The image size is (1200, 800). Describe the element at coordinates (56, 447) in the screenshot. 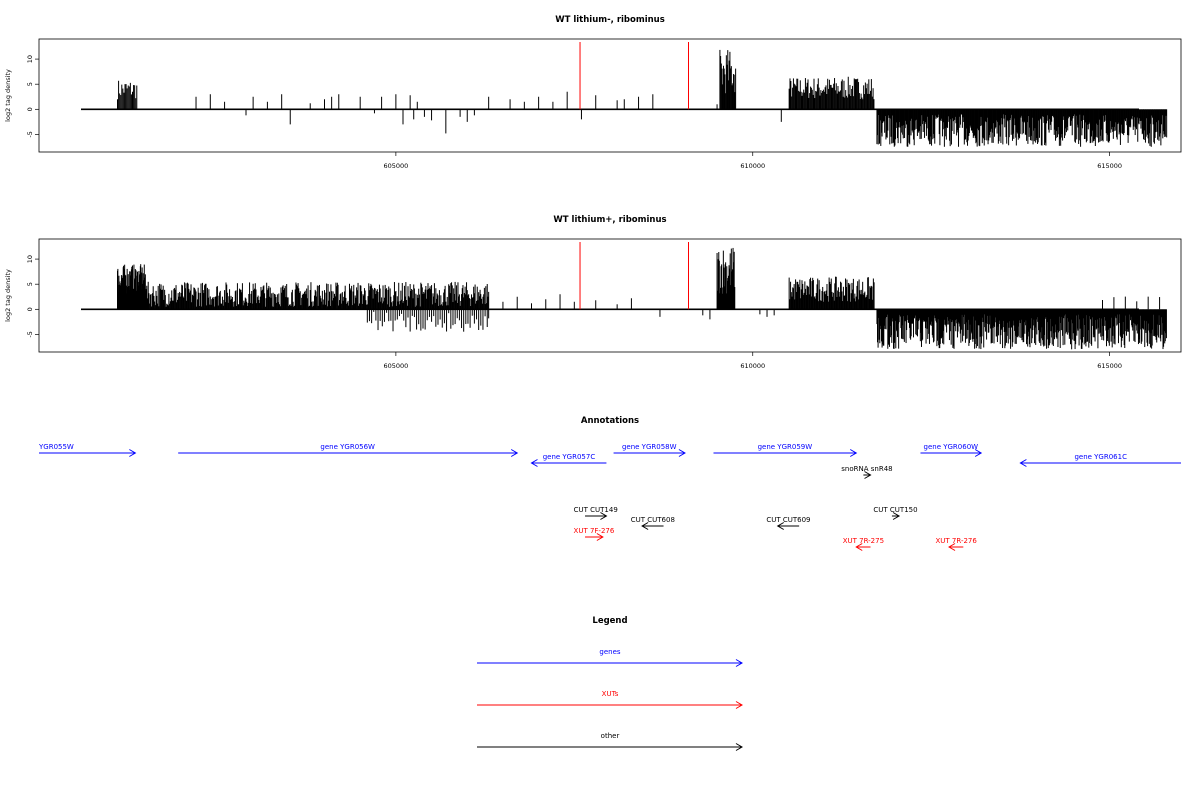

I see `annotation-label: YGR055W` at that location.